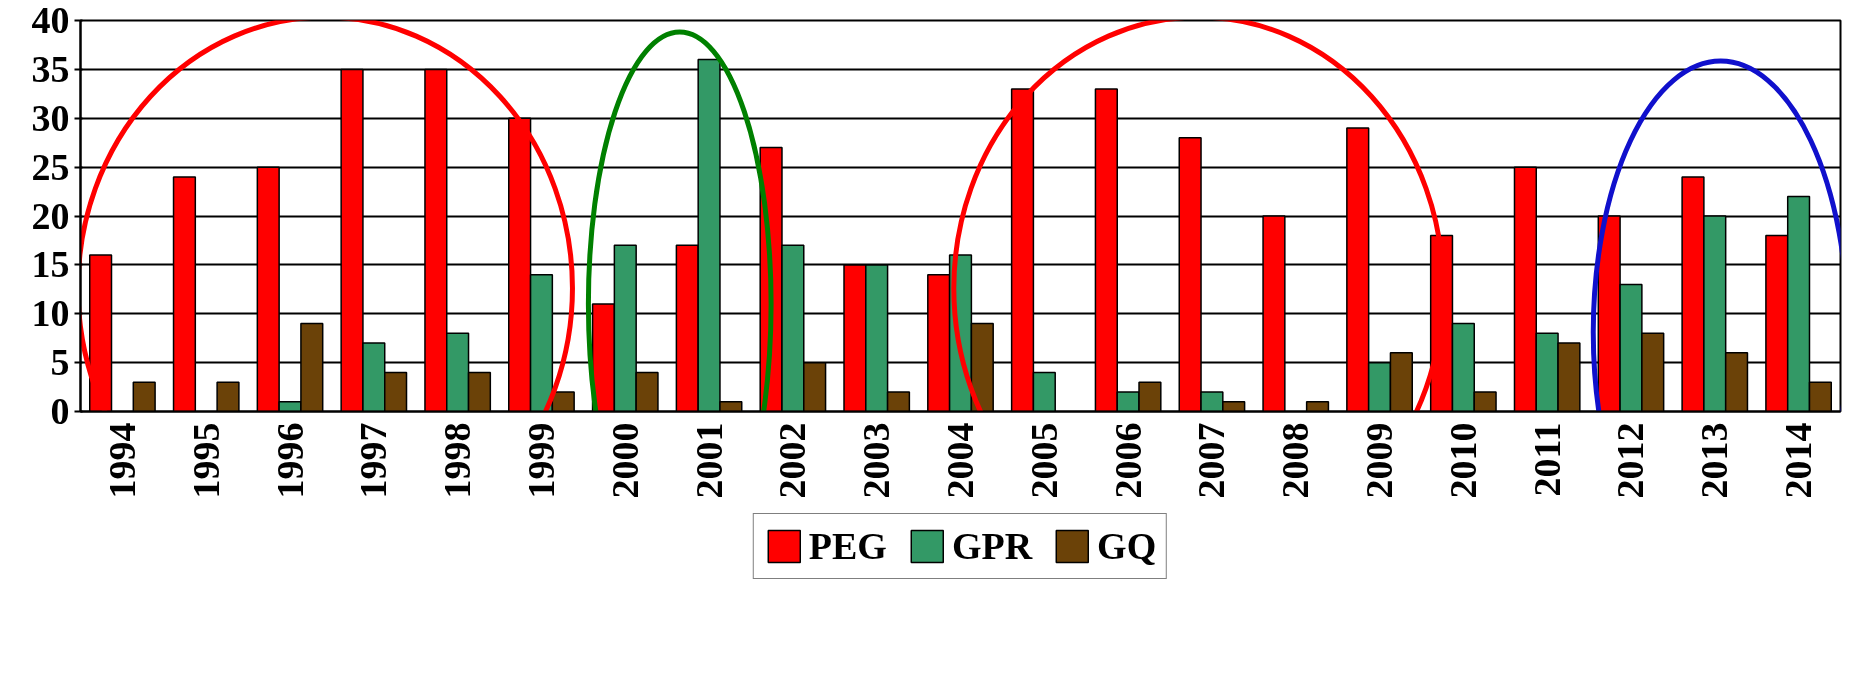  I want to click on x-tick-label: 2013, so click(1714, 460).